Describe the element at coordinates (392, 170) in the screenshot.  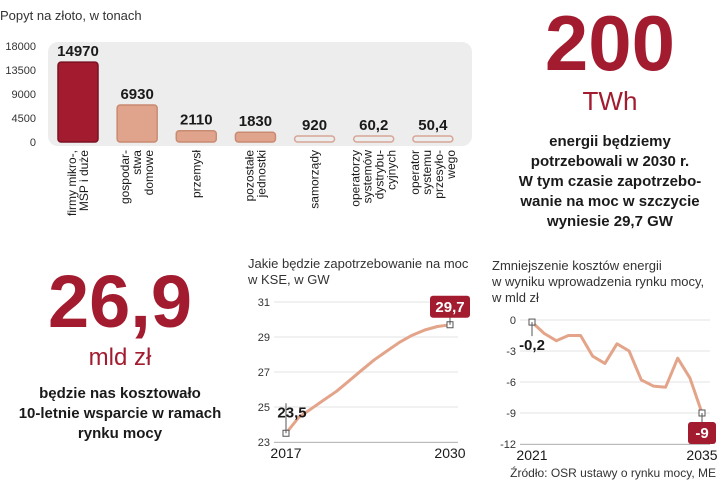
I see `category-label-line: cyjnych` at that location.